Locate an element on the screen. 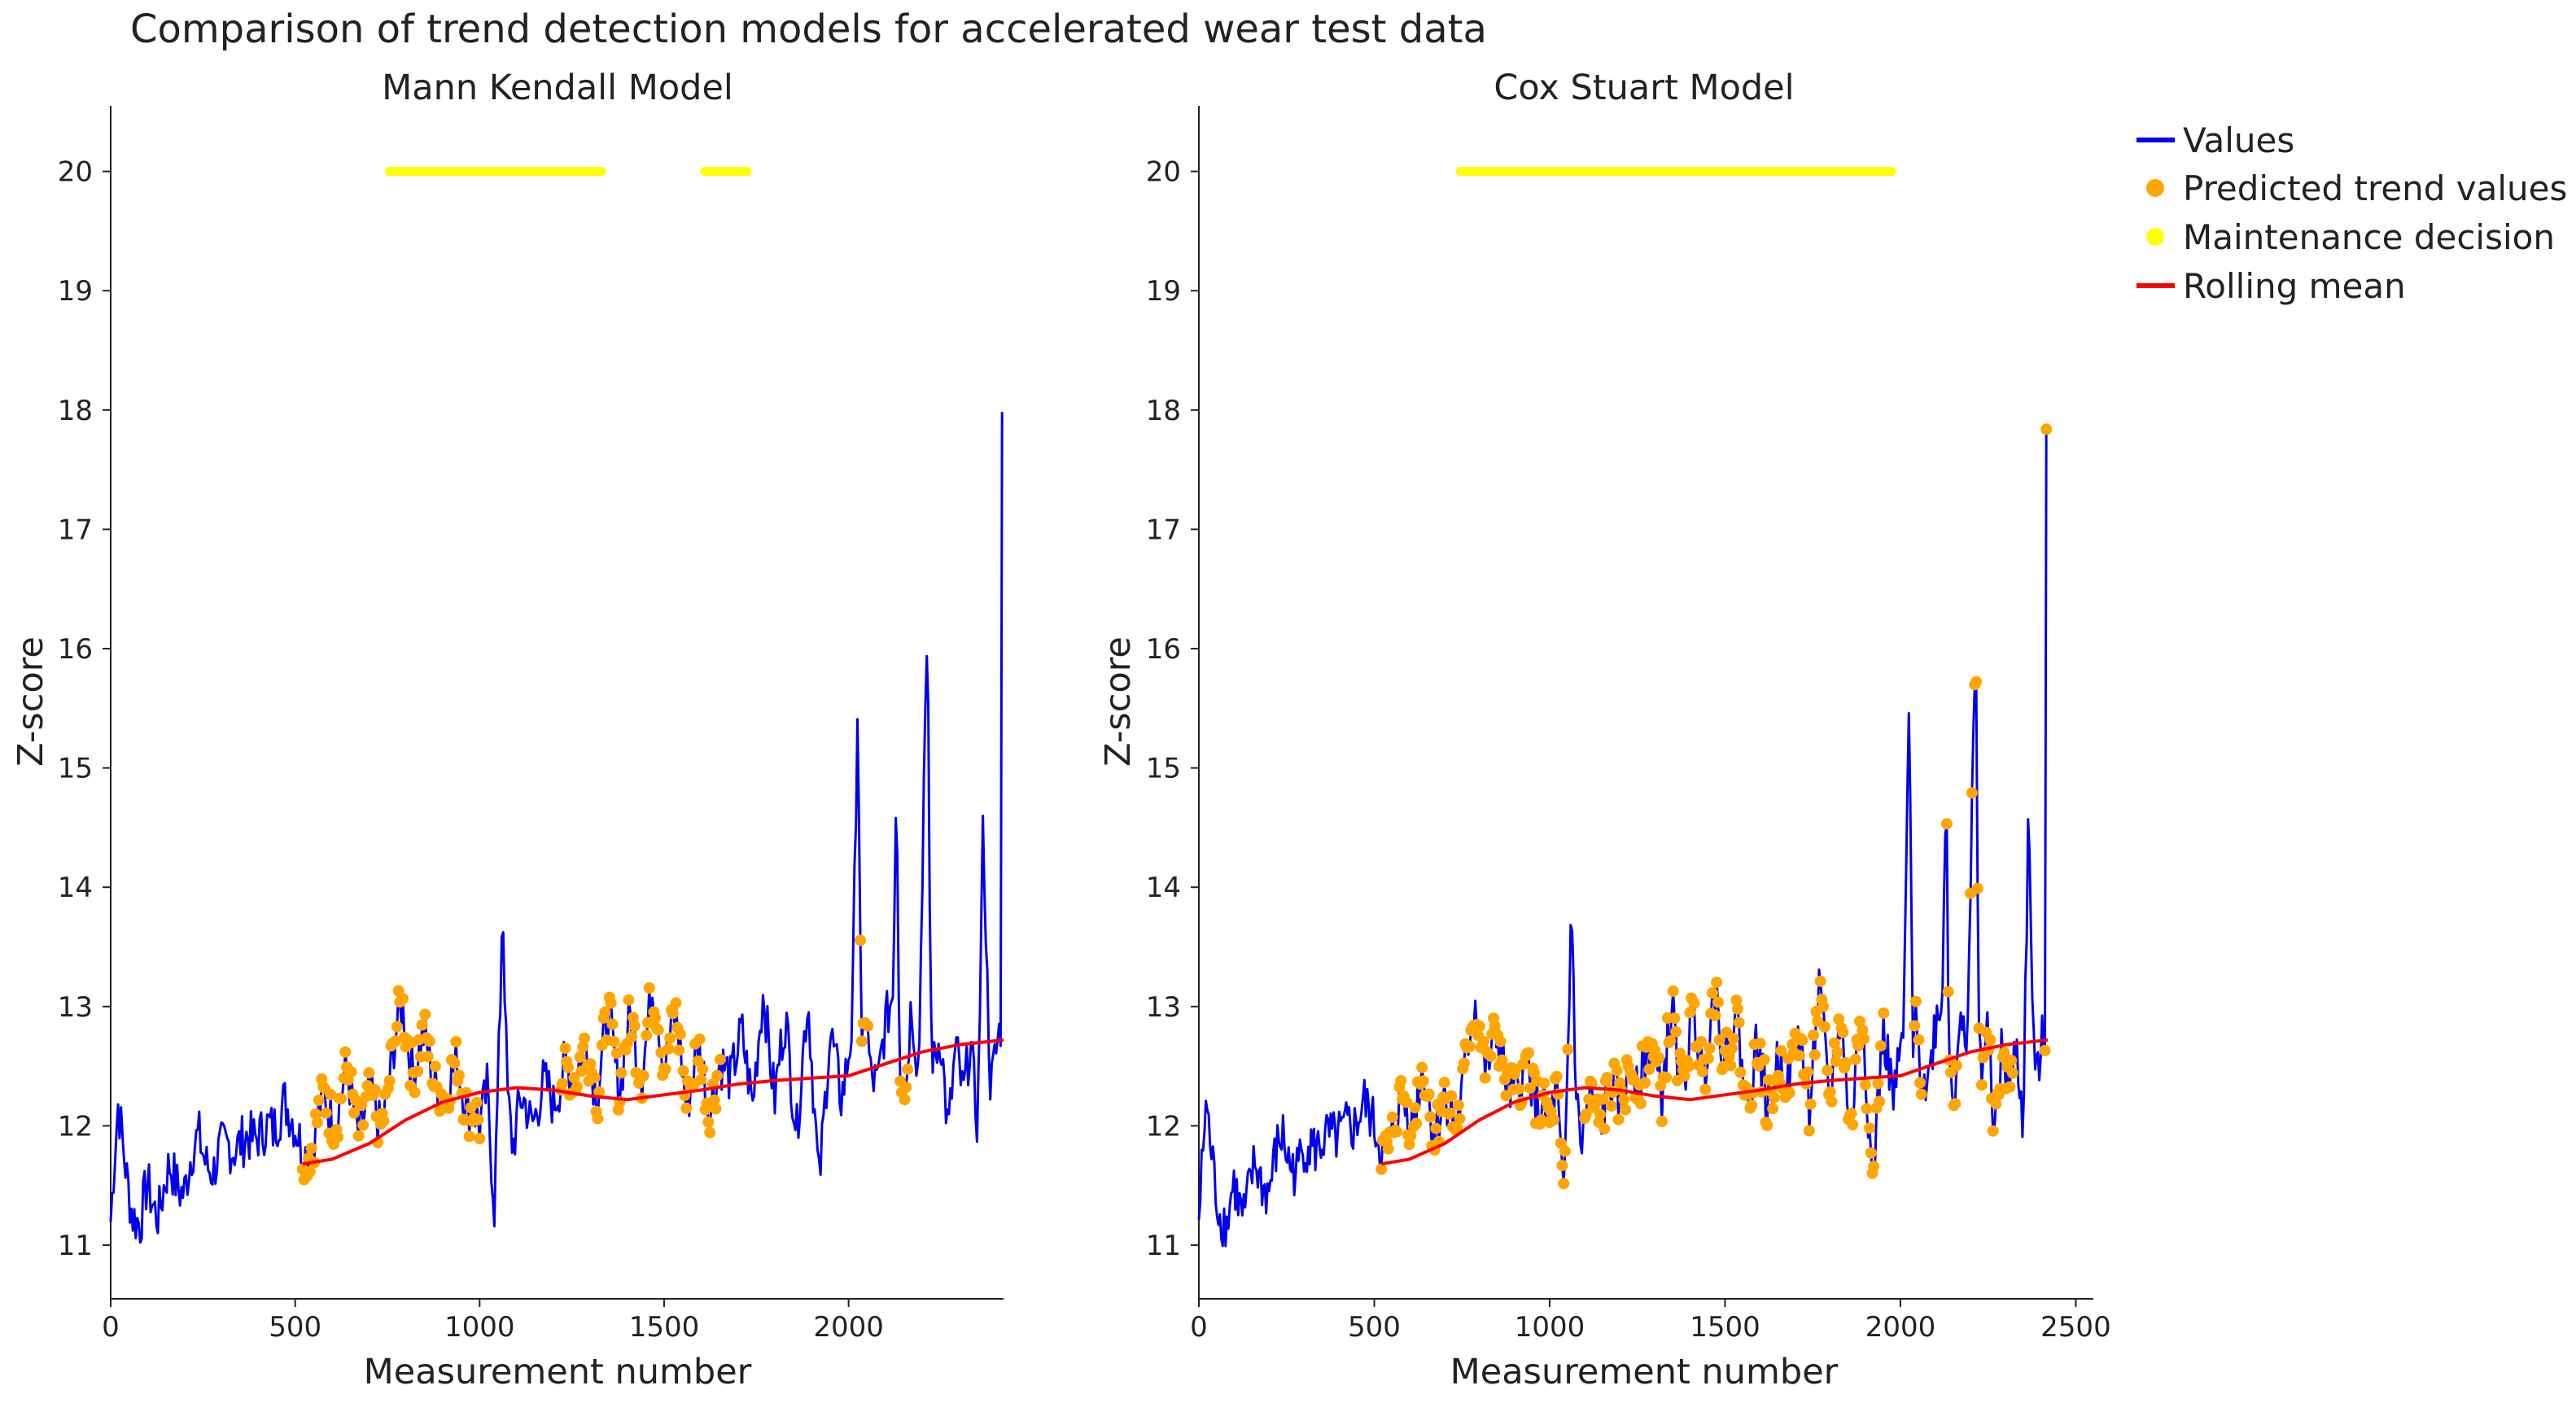 This screenshot has height=1403, width=2576. y-tick-label: 17 is located at coordinates (1163, 530).